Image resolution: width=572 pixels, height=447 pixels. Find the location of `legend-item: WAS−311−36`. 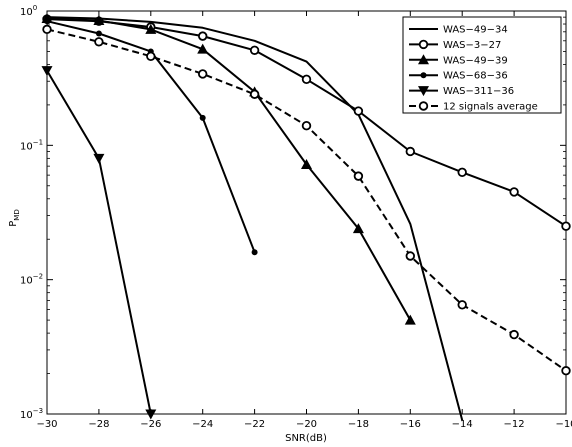

legend-item: WAS−311−36 is located at coordinates (461, 91).